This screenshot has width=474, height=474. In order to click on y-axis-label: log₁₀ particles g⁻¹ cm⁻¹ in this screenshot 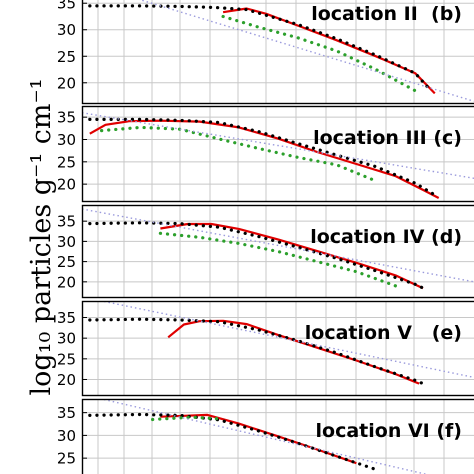, I will do `click(41, 236)`.